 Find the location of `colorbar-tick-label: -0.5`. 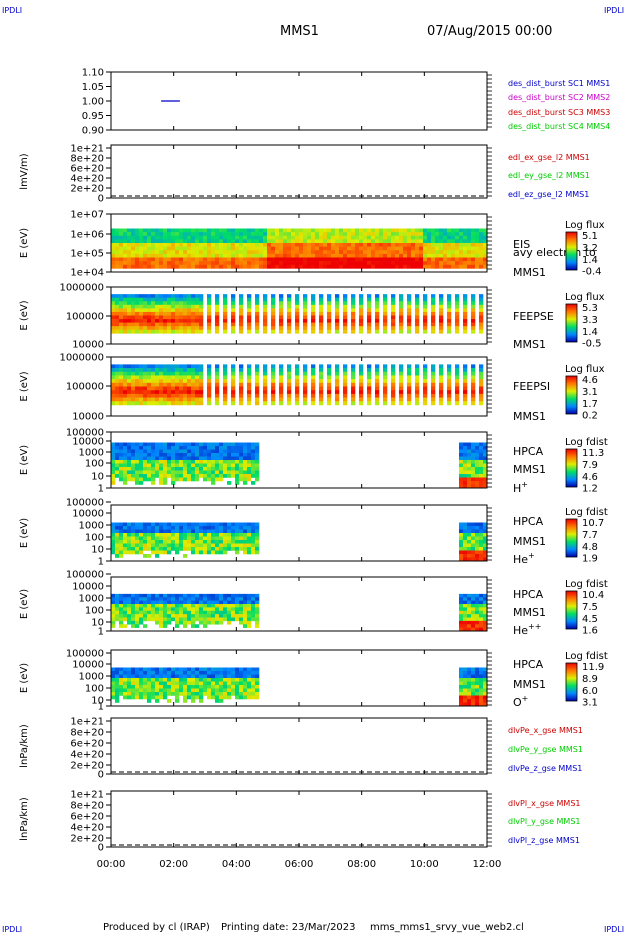

colorbar-tick-label: -0.5 is located at coordinates (592, 344).